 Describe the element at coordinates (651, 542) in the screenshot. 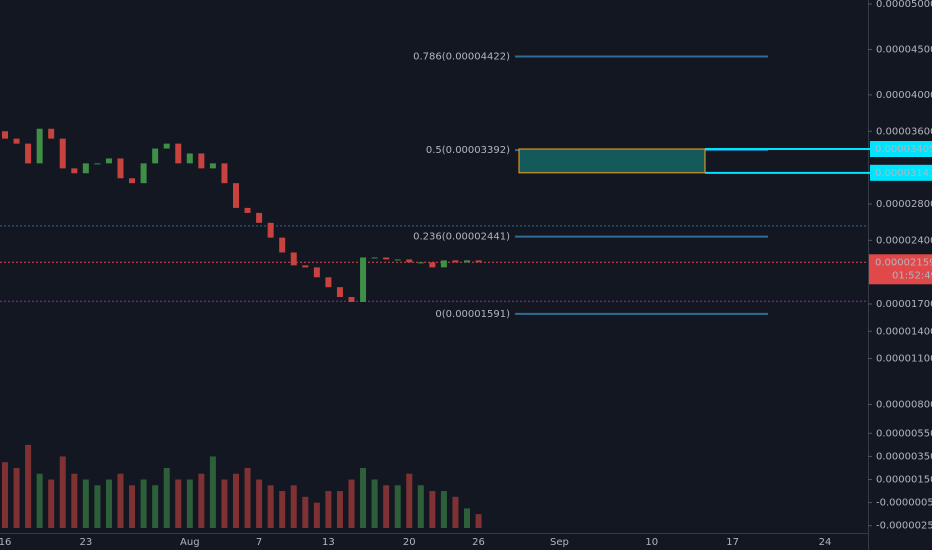

I see `x-tick-label: 10` at that location.